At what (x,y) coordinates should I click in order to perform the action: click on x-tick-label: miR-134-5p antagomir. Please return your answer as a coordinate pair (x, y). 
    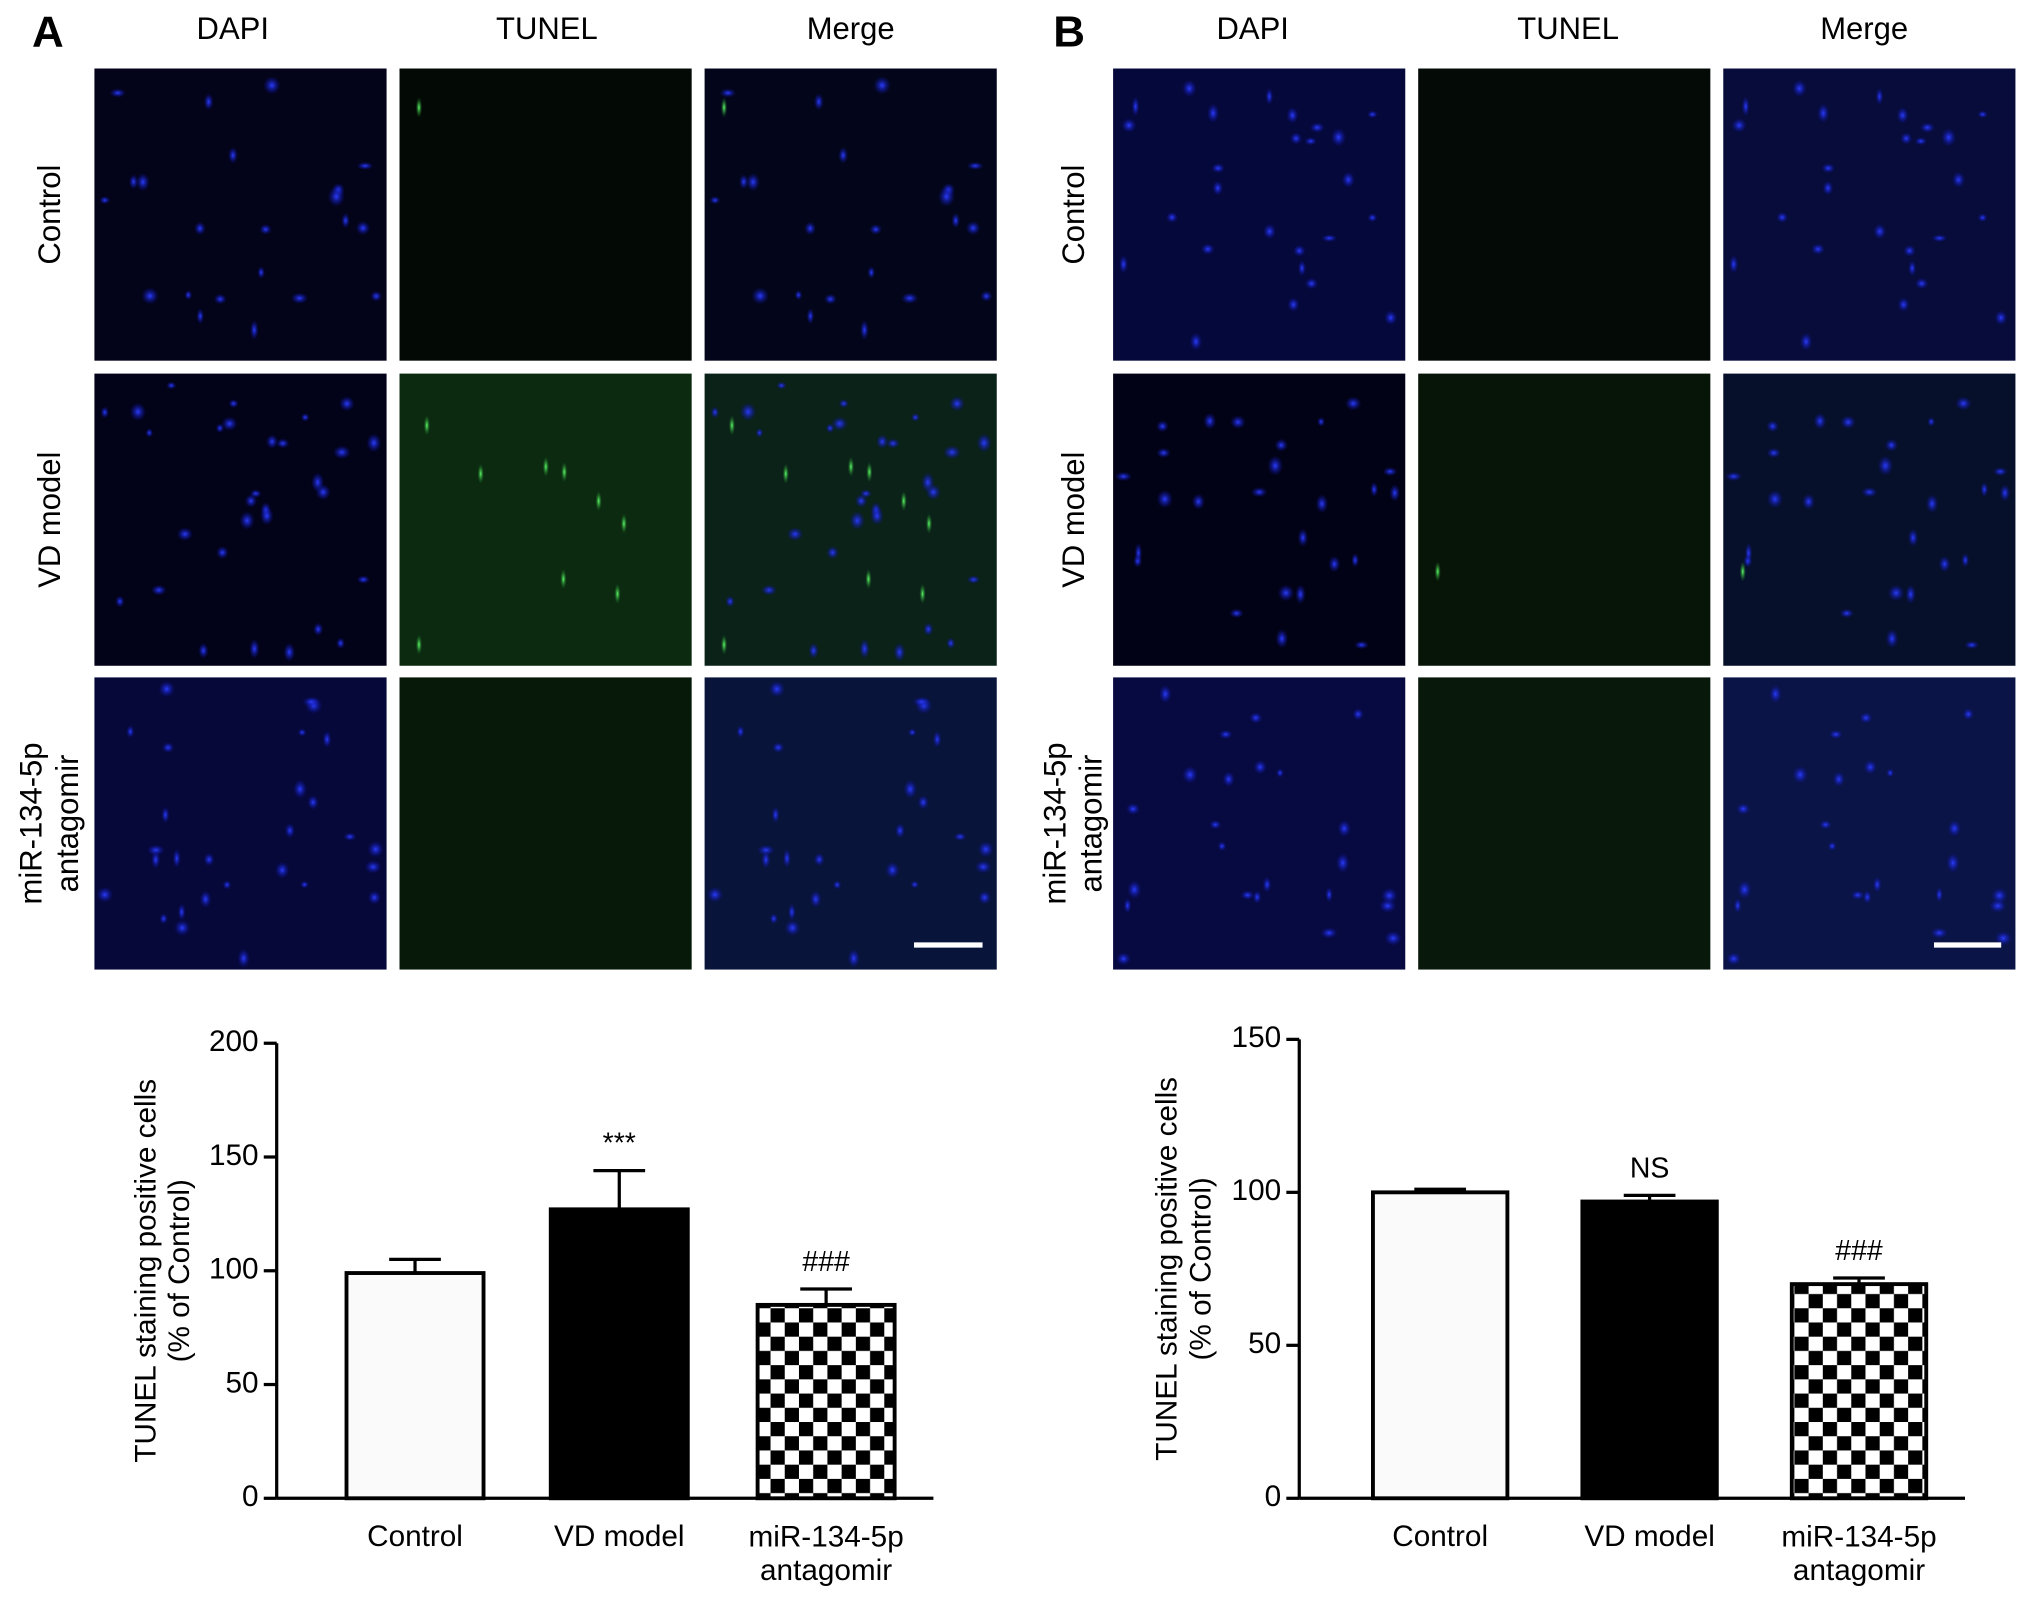
    Looking at the image, I should click on (825, 1553).